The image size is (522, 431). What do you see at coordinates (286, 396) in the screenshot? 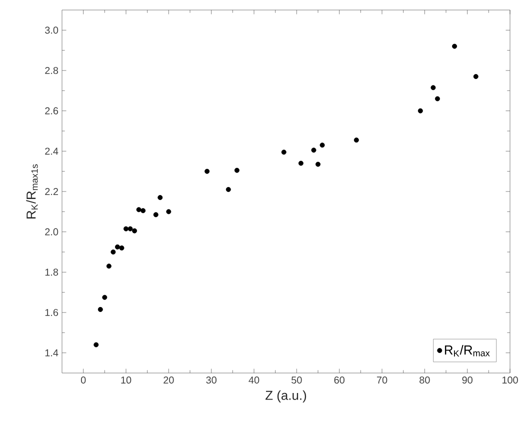
I see `x-axis-title: Z (a.u.)` at bounding box center [286, 396].